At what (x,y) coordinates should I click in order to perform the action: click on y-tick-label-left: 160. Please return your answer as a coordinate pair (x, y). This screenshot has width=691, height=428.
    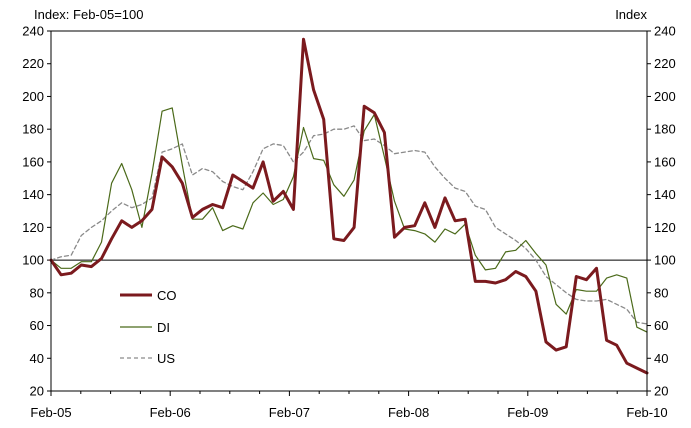
    Looking at the image, I should click on (33, 161).